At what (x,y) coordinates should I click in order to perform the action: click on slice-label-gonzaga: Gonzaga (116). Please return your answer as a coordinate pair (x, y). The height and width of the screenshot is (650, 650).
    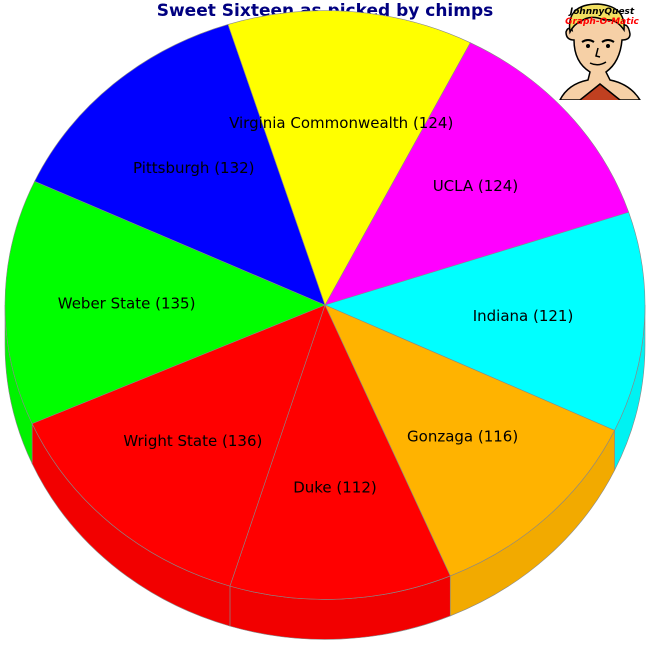
    Looking at the image, I should click on (462, 436).